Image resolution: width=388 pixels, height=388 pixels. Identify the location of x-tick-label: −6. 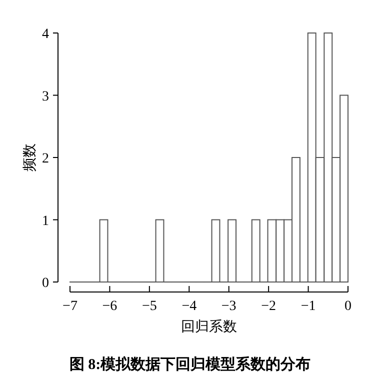
(110, 306).